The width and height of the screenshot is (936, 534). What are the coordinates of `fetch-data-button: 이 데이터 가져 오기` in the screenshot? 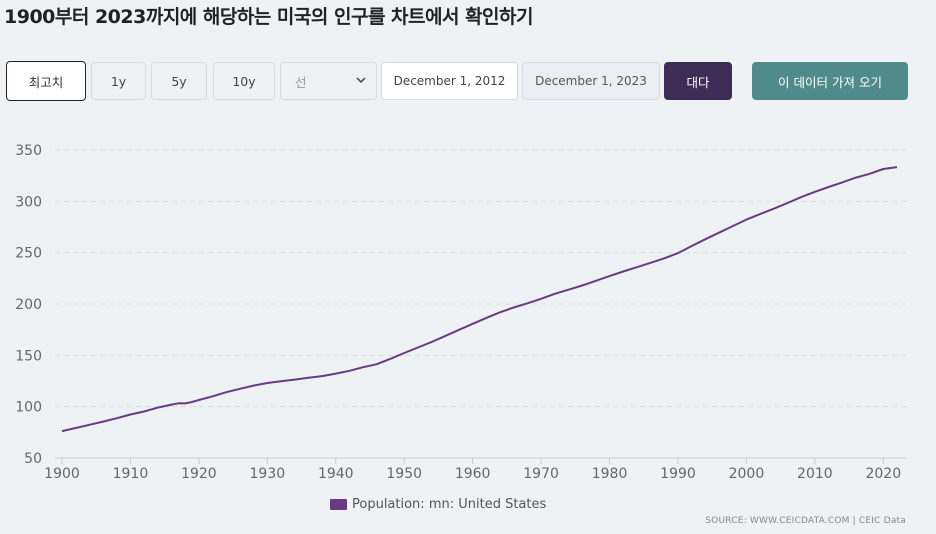 It's located at (830, 81).